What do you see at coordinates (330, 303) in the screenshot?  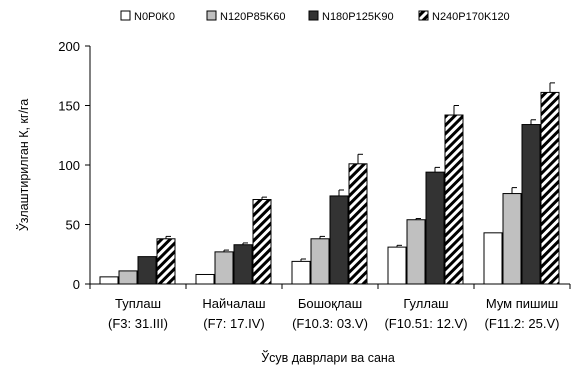 I see `x-category-label: Бошоқлаш` at bounding box center [330, 303].